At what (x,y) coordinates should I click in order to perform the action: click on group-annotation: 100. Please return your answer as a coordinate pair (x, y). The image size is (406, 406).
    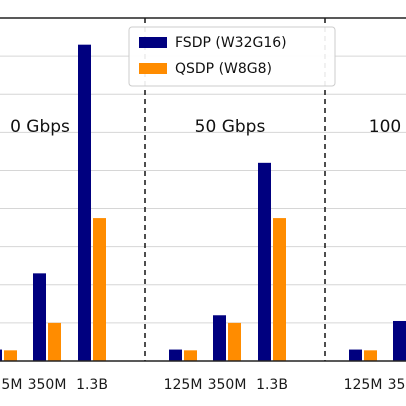
    Looking at the image, I should click on (385, 127).